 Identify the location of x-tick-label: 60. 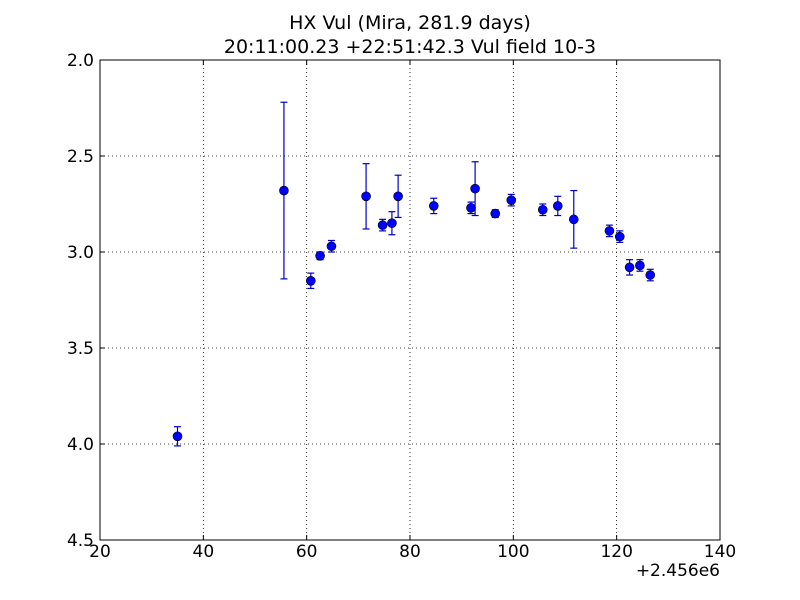
(307, 552).